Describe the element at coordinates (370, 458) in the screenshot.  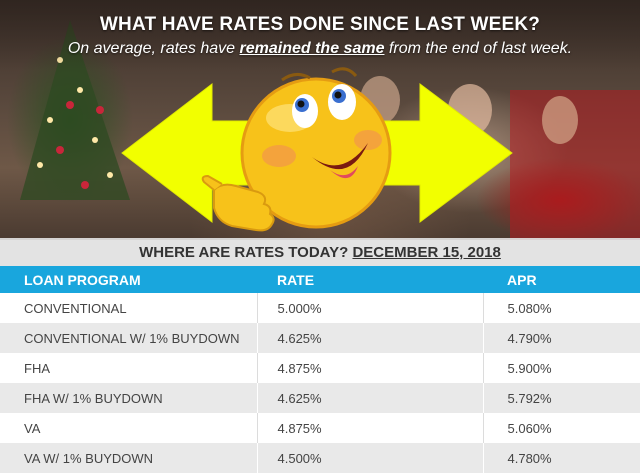
I see `rate-cell: 4.500%` at that location.